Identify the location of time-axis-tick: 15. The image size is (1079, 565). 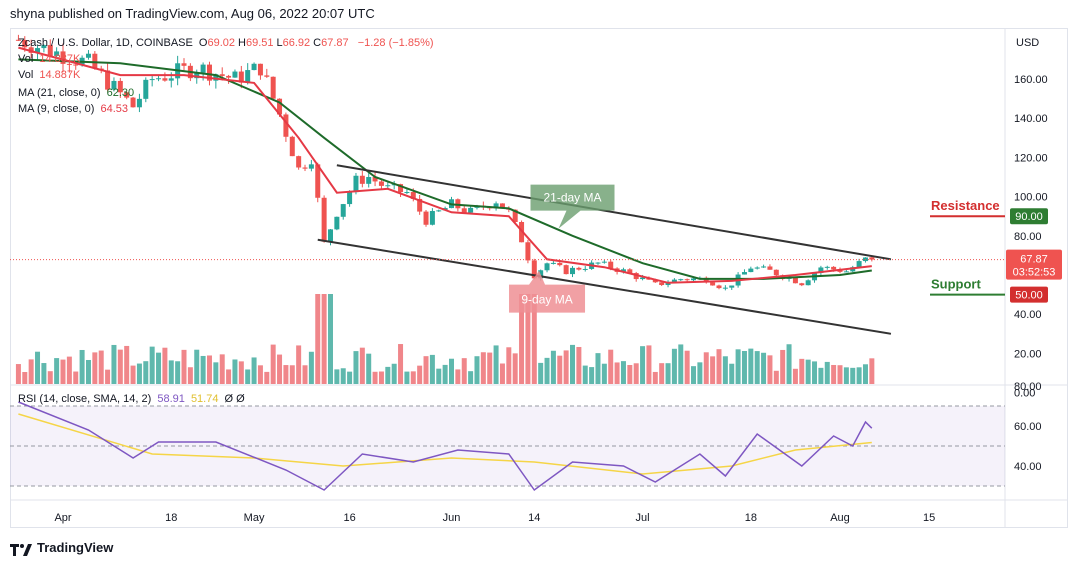
(929, 518).